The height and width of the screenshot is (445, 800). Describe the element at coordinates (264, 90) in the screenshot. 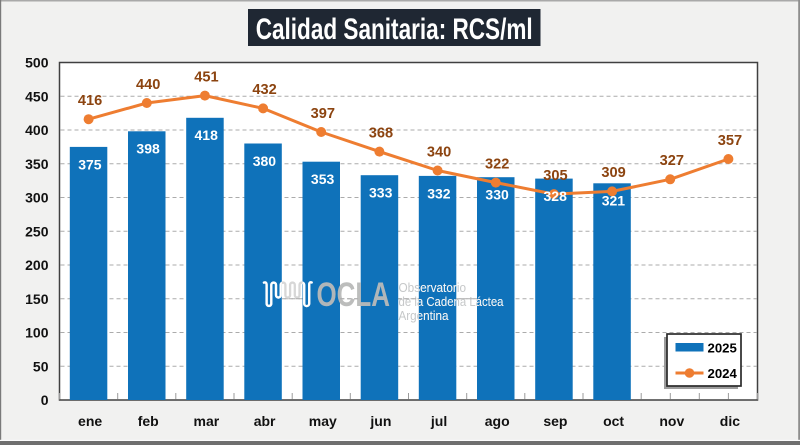

I see `svg-text: 432` at that location.